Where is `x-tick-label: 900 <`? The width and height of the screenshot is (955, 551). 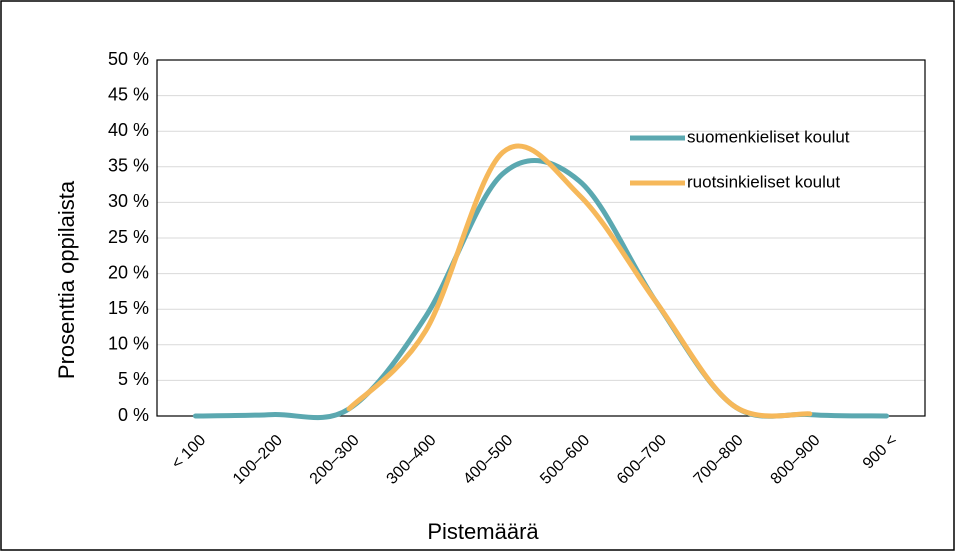 x-tick-label: 900 < is located at coordinates (880, 452).